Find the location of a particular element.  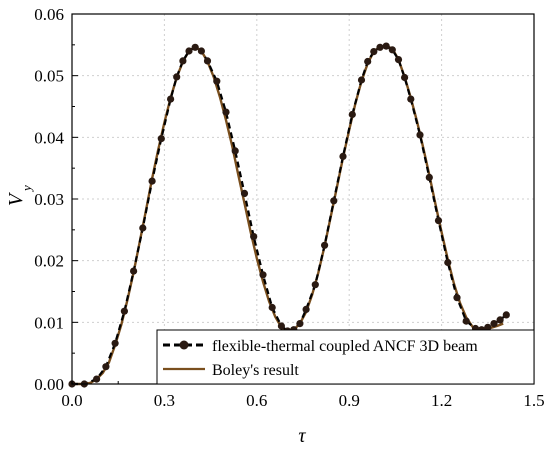

x-axis-title: τ is located at coordinates (302, 436).